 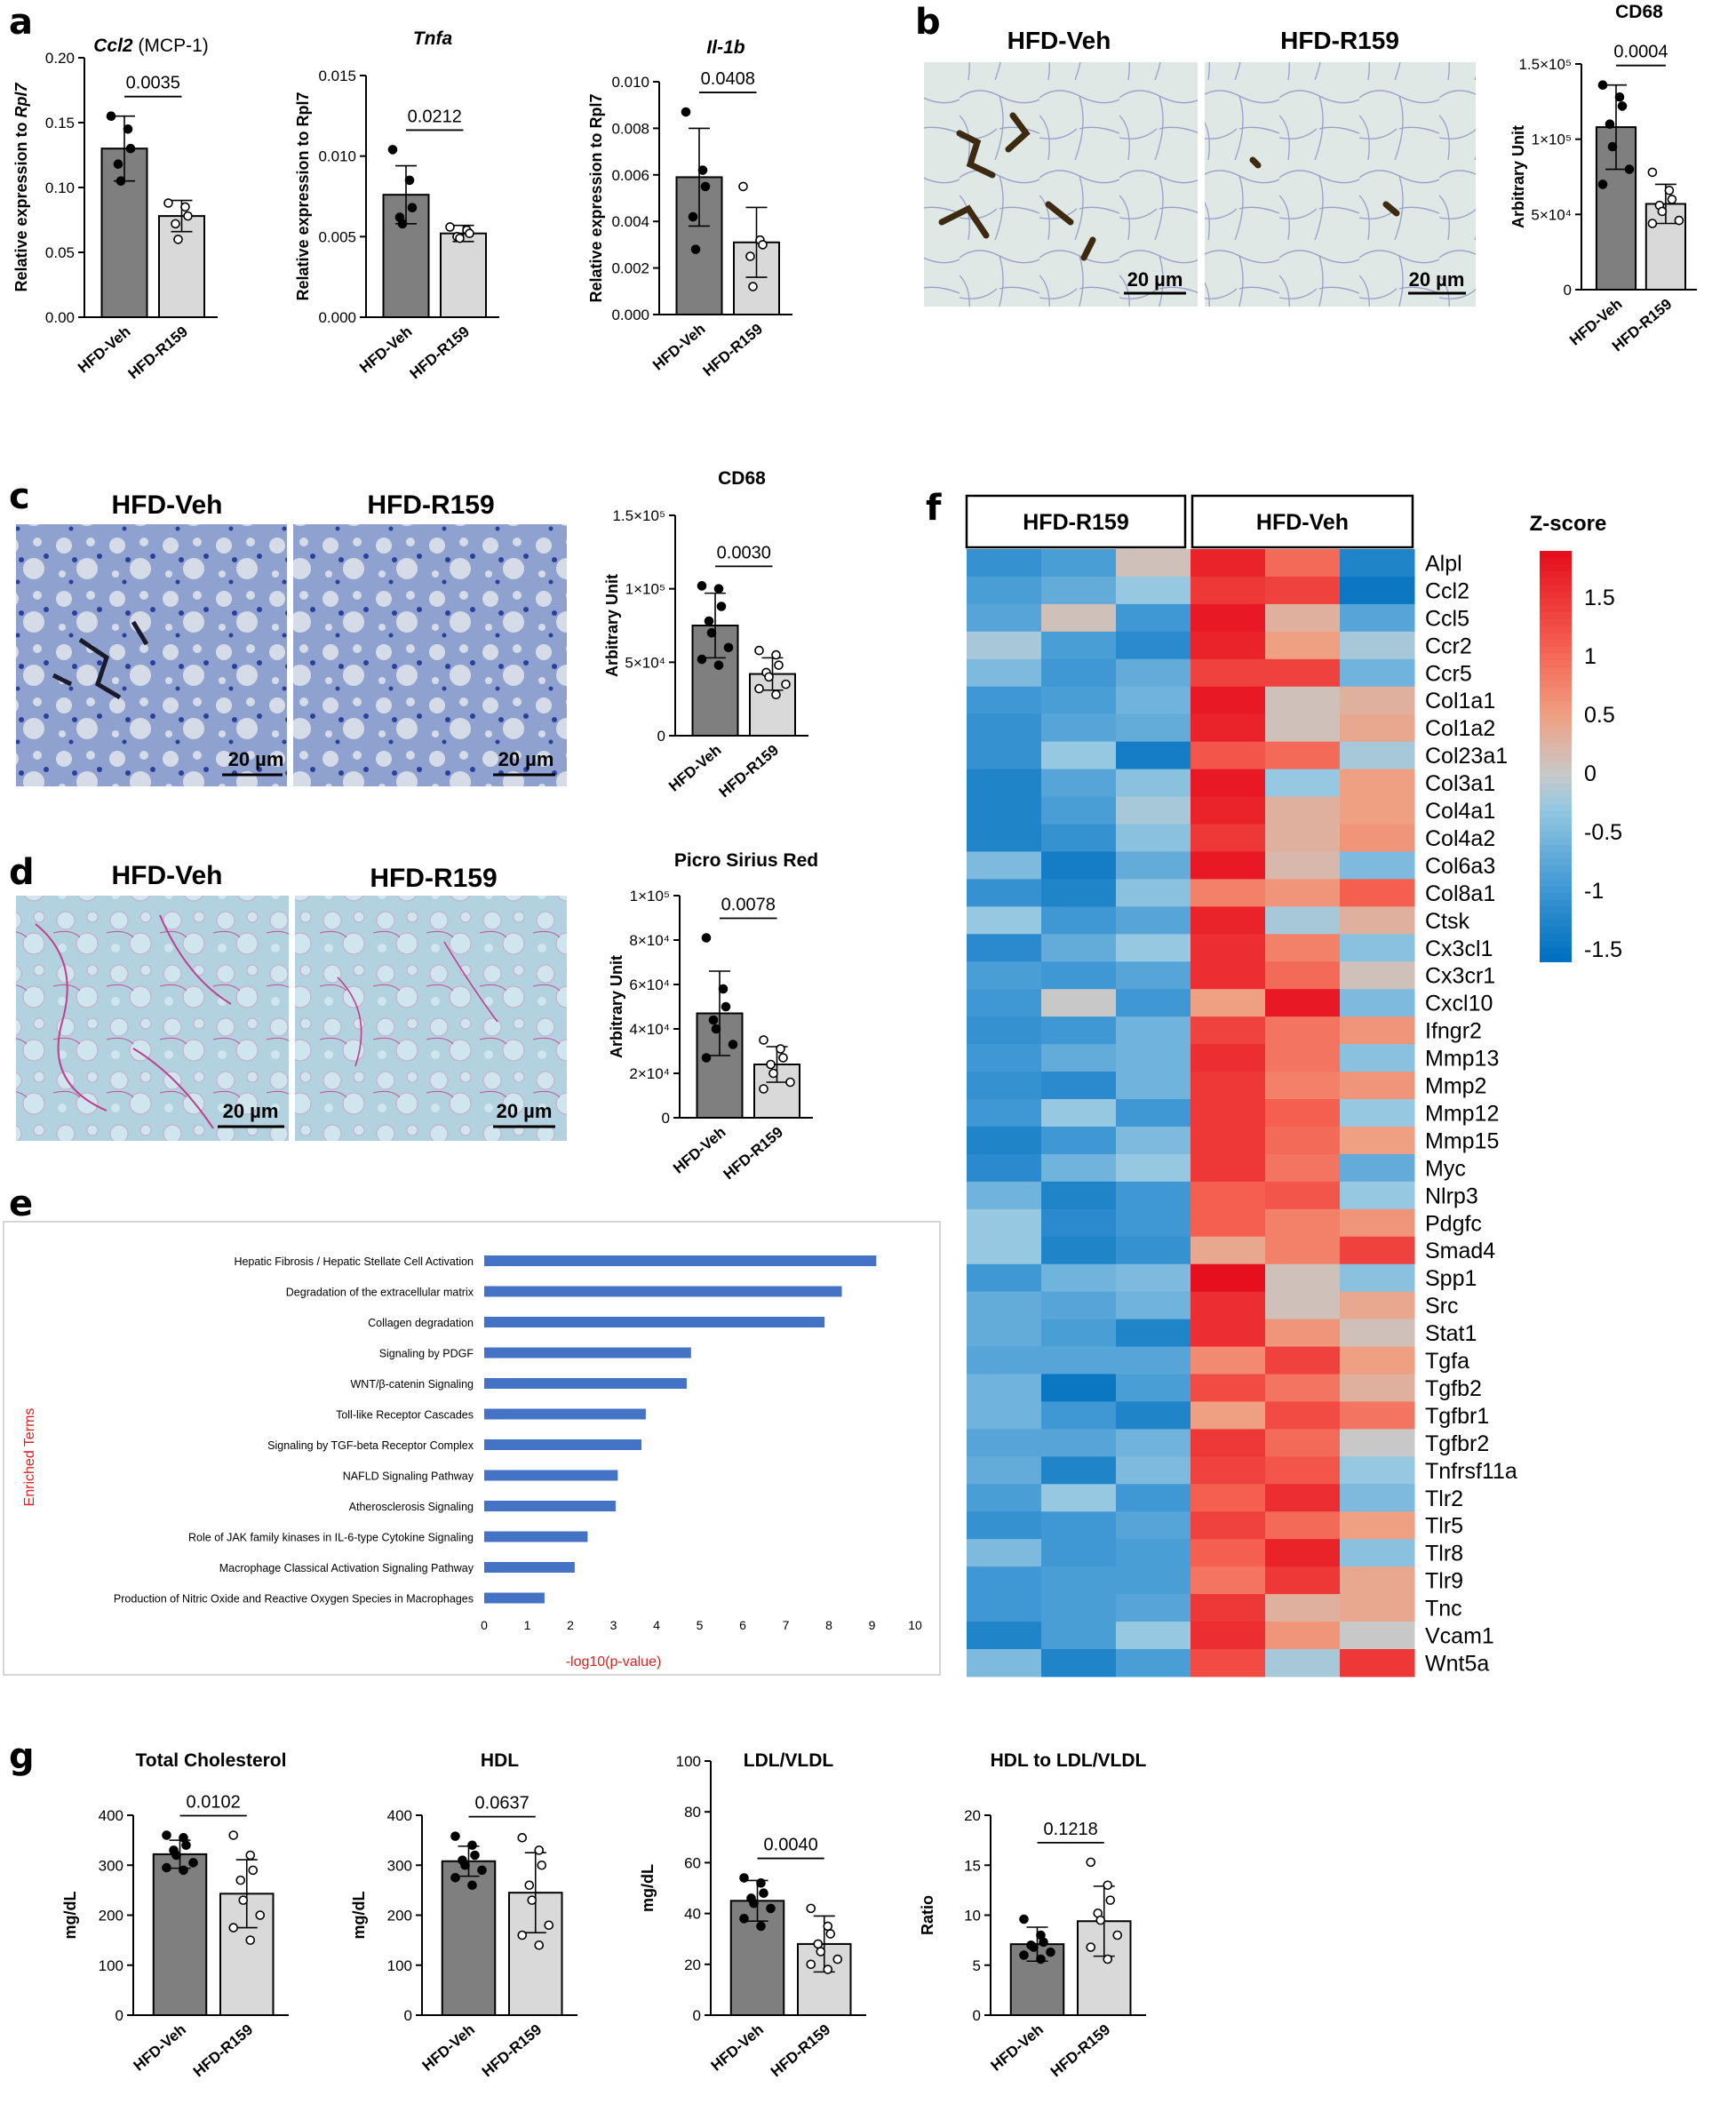 What do you see at coordinates (399, 1865) in the screenshot?
I see `chart-g2-ytick-label: 300` at bounding box center [399, 1865].